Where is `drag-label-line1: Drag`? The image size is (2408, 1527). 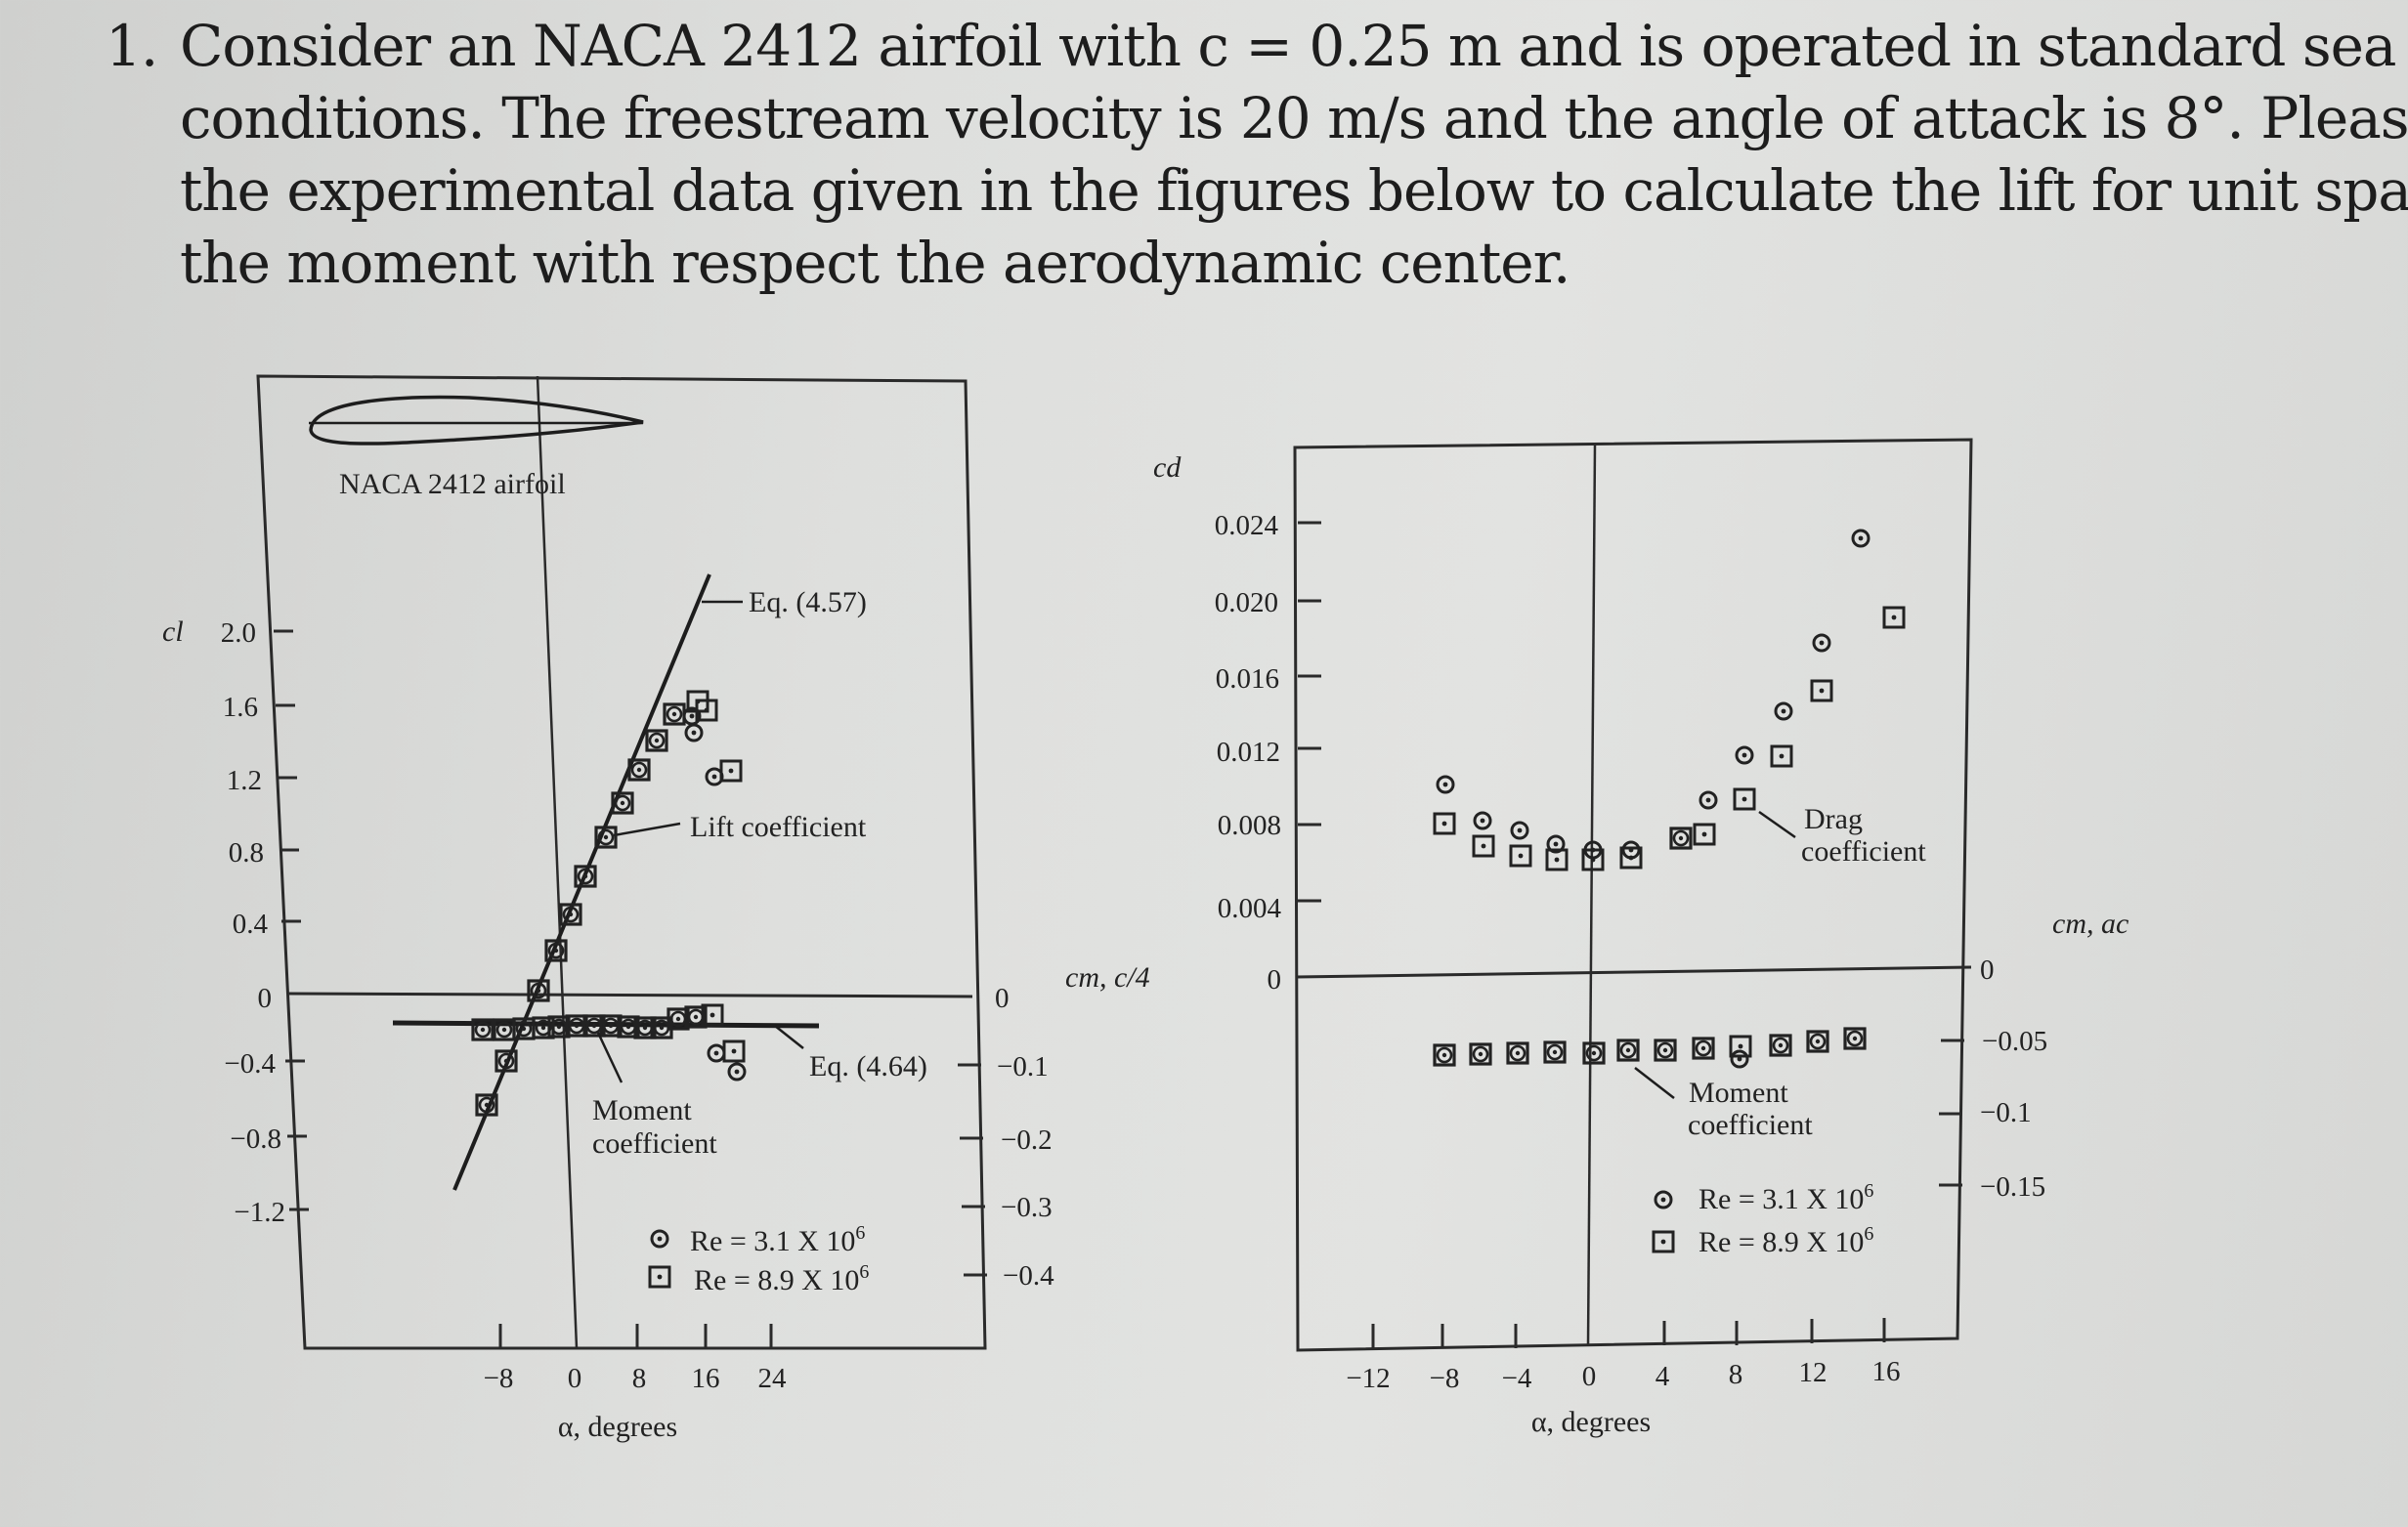
drag-label-line1: Drag is located at coordinates (1833, 819).